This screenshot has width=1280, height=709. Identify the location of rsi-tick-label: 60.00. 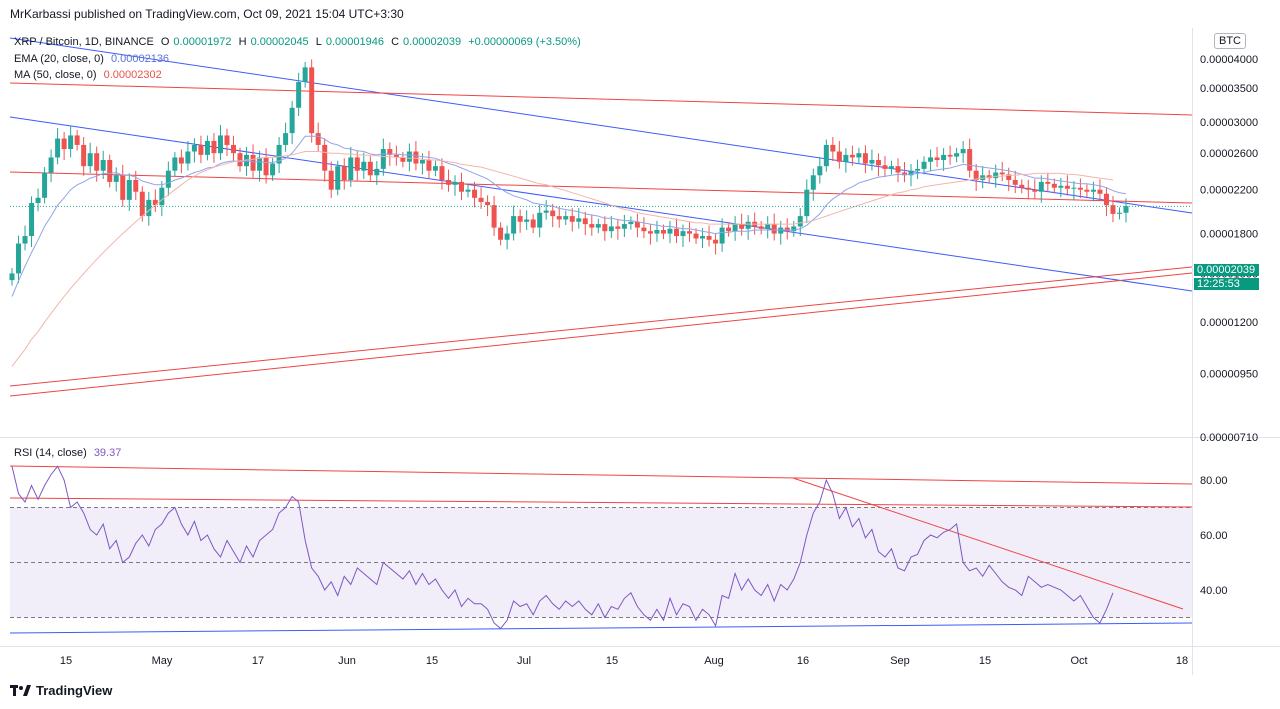
(1214, 536).